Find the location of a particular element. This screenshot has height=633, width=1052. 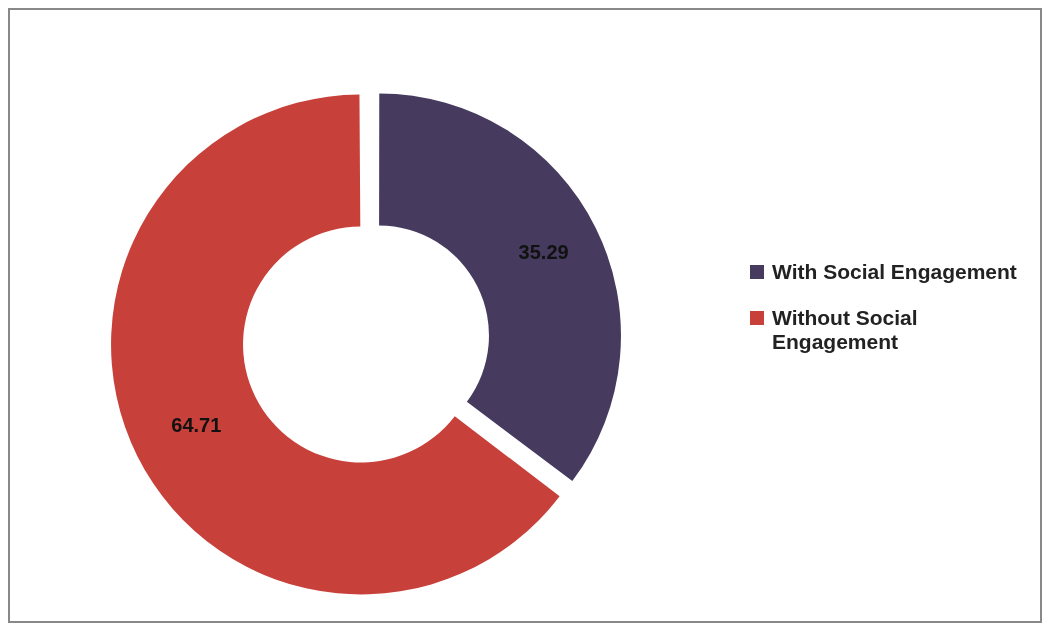

data-label: 35.29 is located at coordinates (543, 252).